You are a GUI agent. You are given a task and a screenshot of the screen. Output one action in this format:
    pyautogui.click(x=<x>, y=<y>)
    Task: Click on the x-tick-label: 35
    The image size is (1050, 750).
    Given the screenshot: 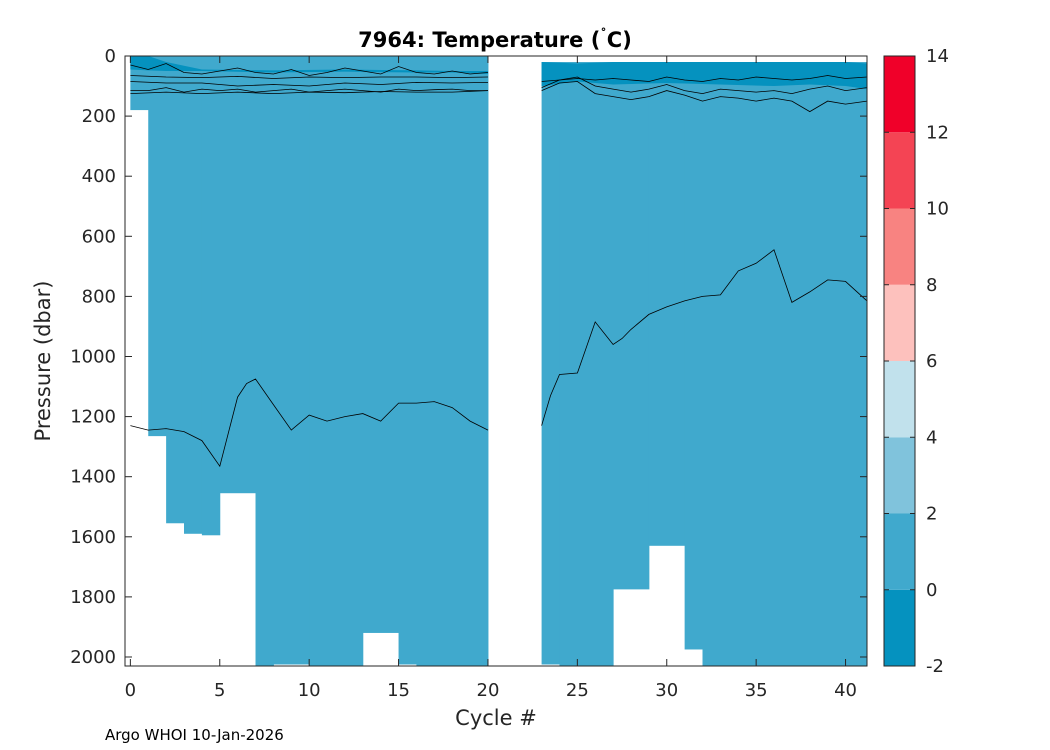 What is the action you would take?
    pyautogui.click(x=756, y=690)
    